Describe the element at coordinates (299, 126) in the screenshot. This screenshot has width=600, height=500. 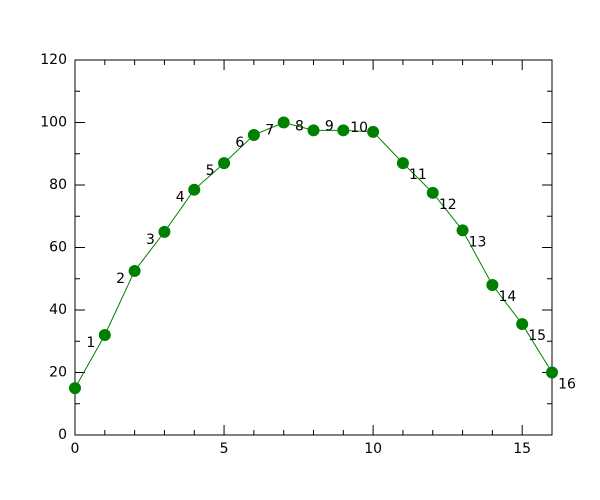
I see `point-label: 8` at that location.